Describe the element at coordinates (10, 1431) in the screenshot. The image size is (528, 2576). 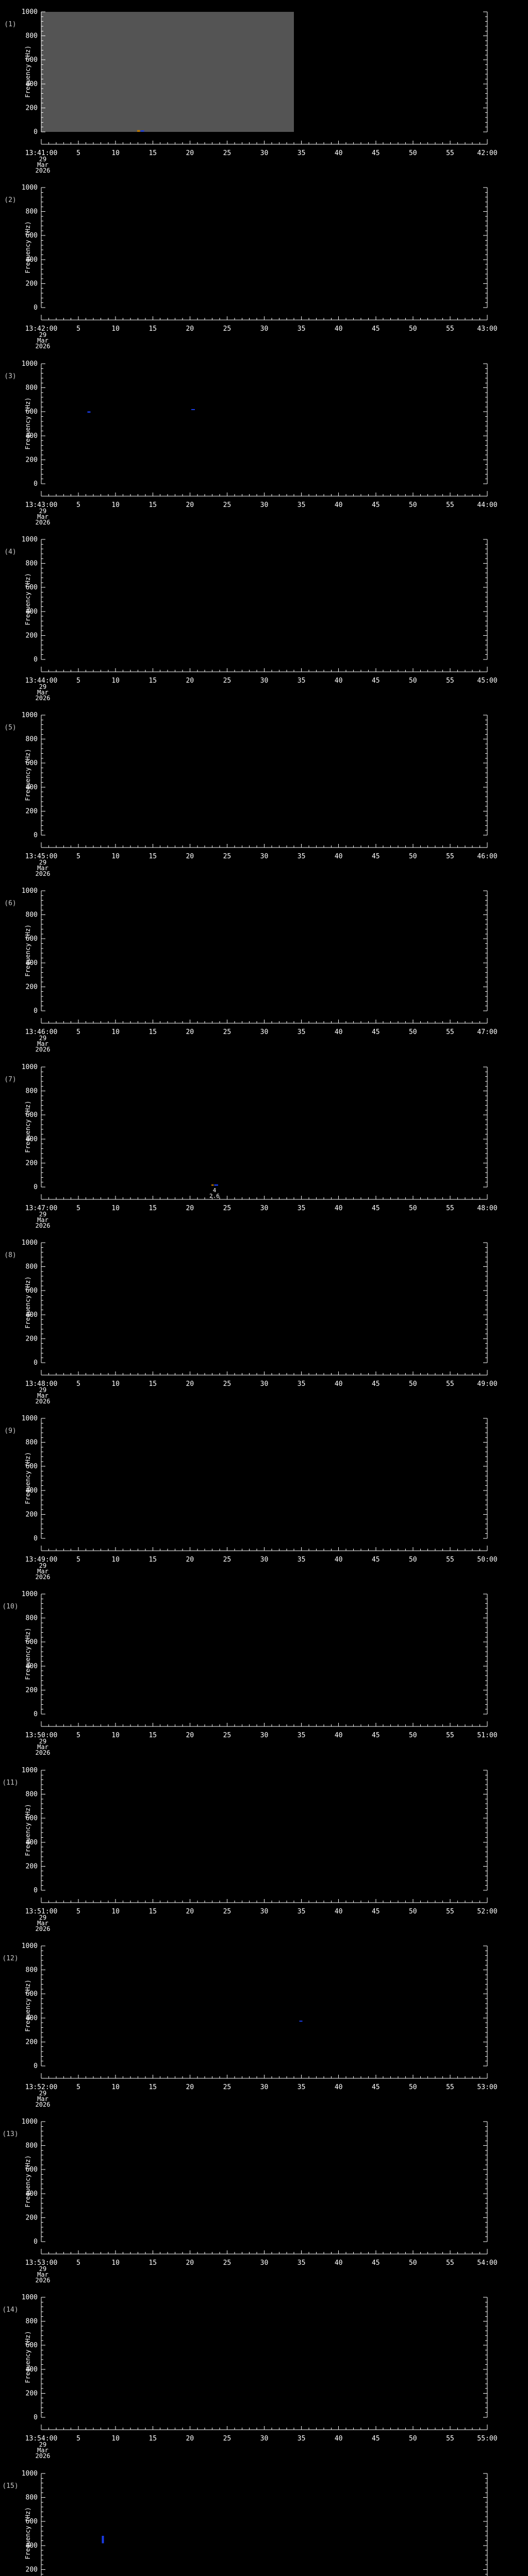
I see `panel-number-label: (9)` at that location.